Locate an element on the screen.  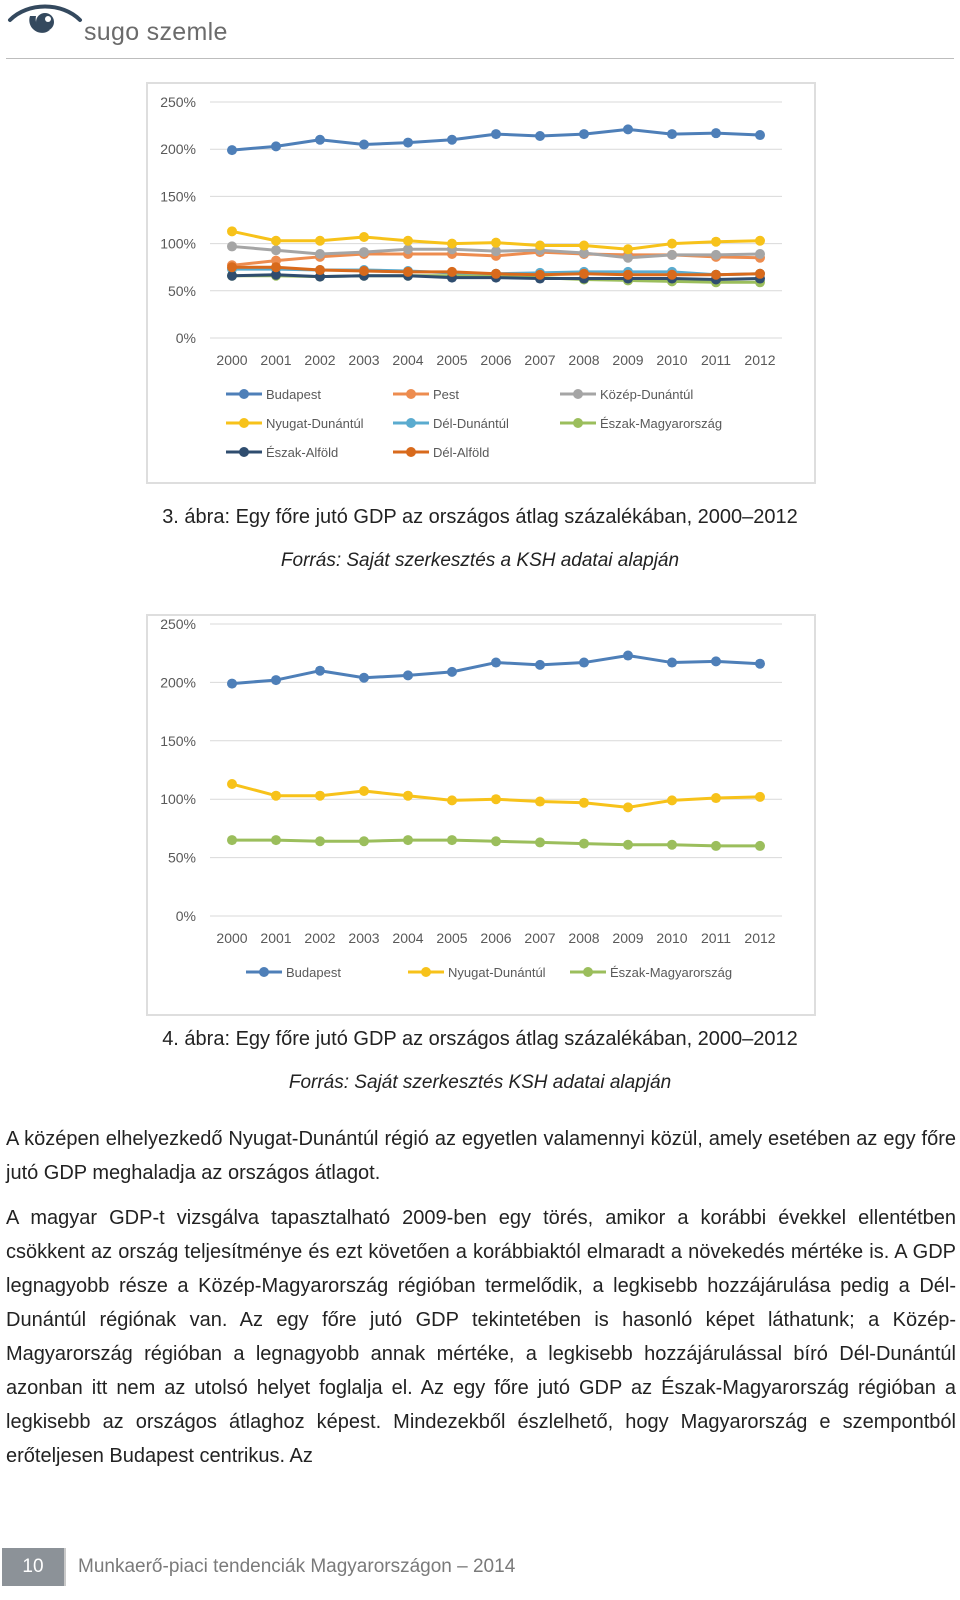
legend-label: Dél-Alföld is located at coordinates (461, 452).